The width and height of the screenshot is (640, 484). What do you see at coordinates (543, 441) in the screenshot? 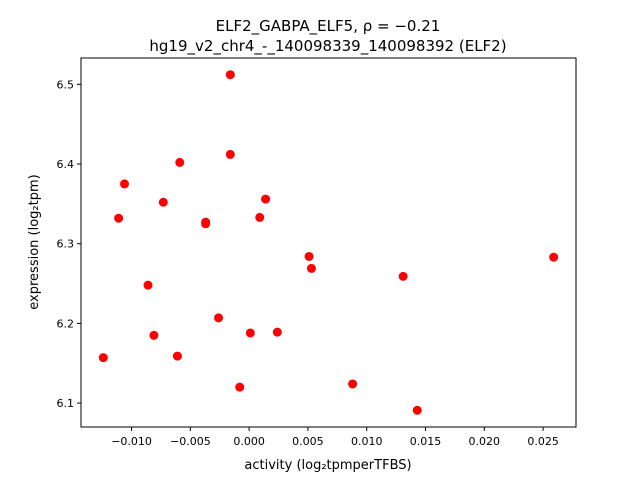
I see `x-tick-label: 0.025` at bounding box center [543, 441].